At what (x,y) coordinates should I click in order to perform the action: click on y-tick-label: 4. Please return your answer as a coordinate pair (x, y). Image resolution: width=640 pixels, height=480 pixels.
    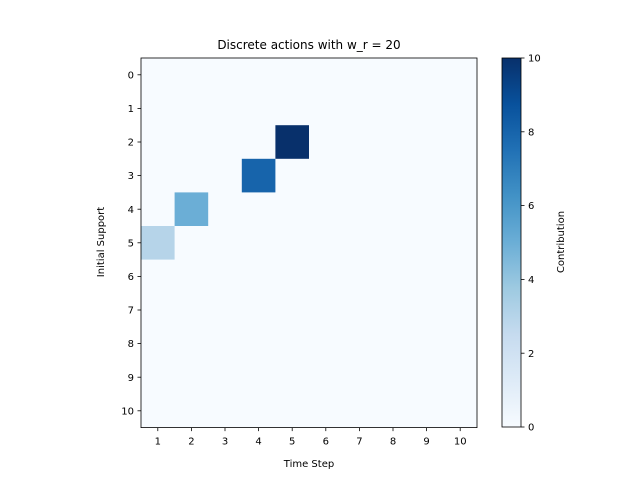
    Looking at the image, I should click on (131, 210).